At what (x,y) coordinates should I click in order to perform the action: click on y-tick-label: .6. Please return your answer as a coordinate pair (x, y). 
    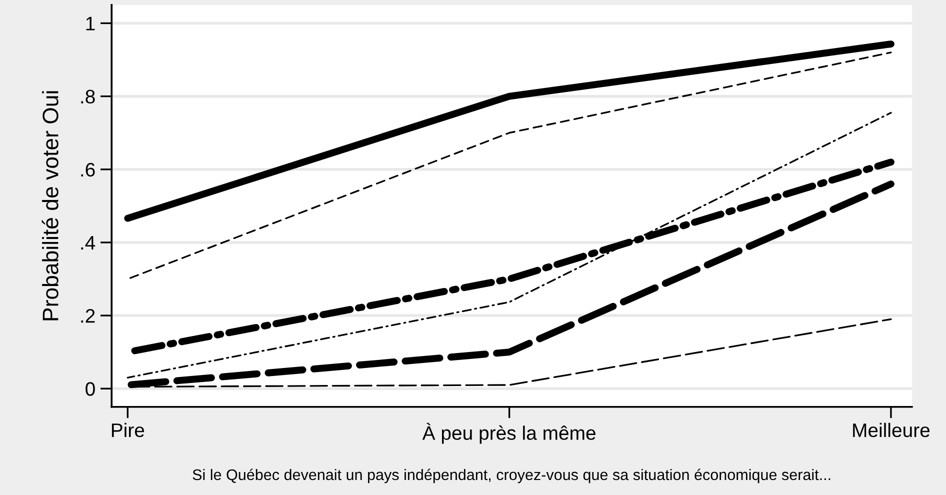
    Looking at the image, I should click on (88, 169).